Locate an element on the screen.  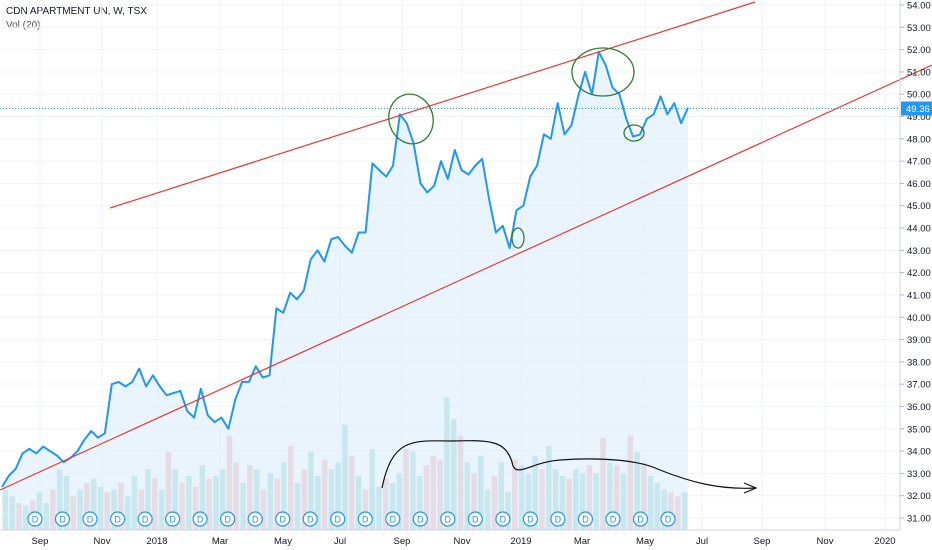
price-tick-label: 31.00 is located at coordinates (919, 519).